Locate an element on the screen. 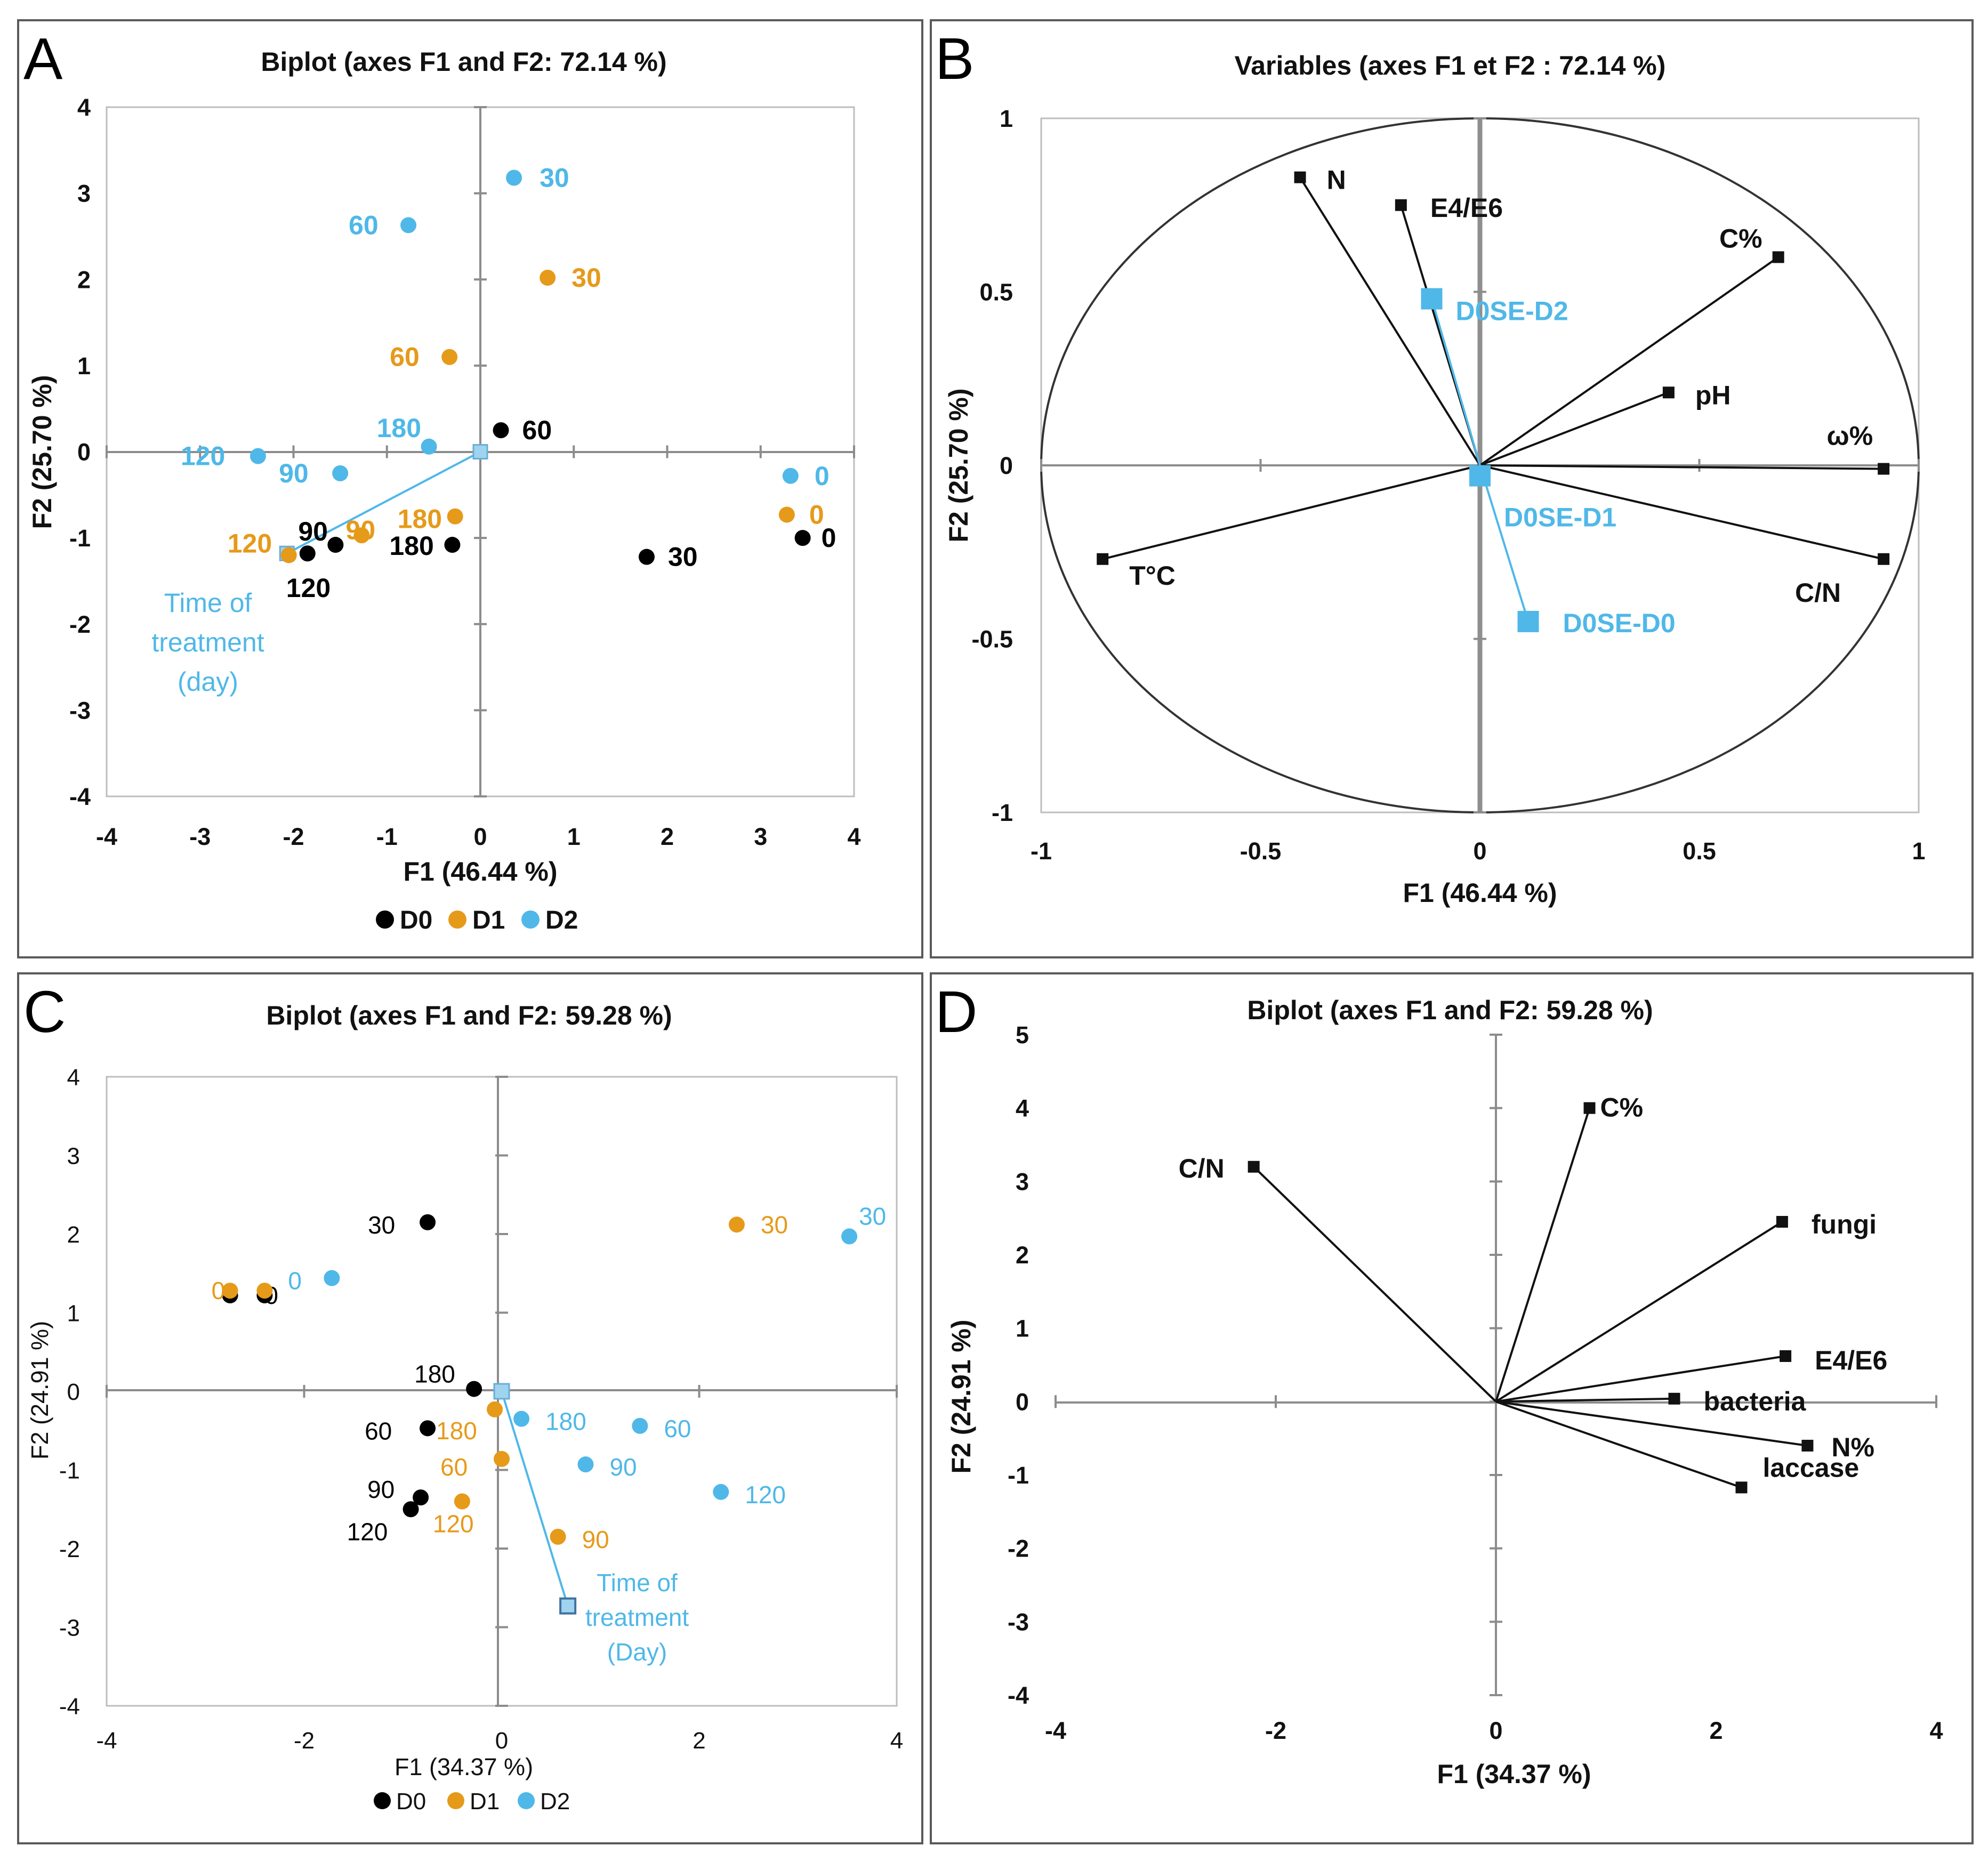  annotation-line: Time of is located at coordinates (637, 1583).